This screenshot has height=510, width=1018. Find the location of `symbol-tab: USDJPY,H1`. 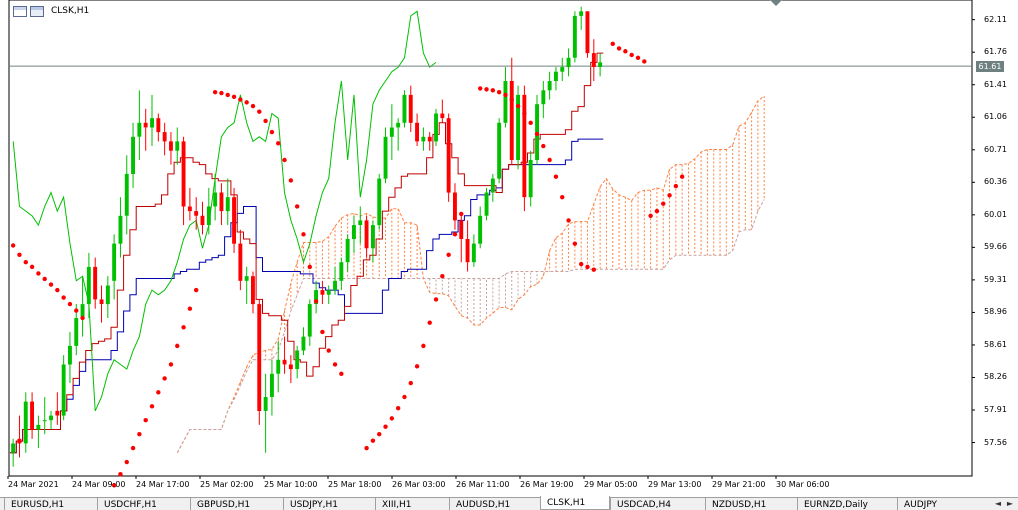

symbol-tab: USDJPY,H1 is located at coordinates (329, 504).